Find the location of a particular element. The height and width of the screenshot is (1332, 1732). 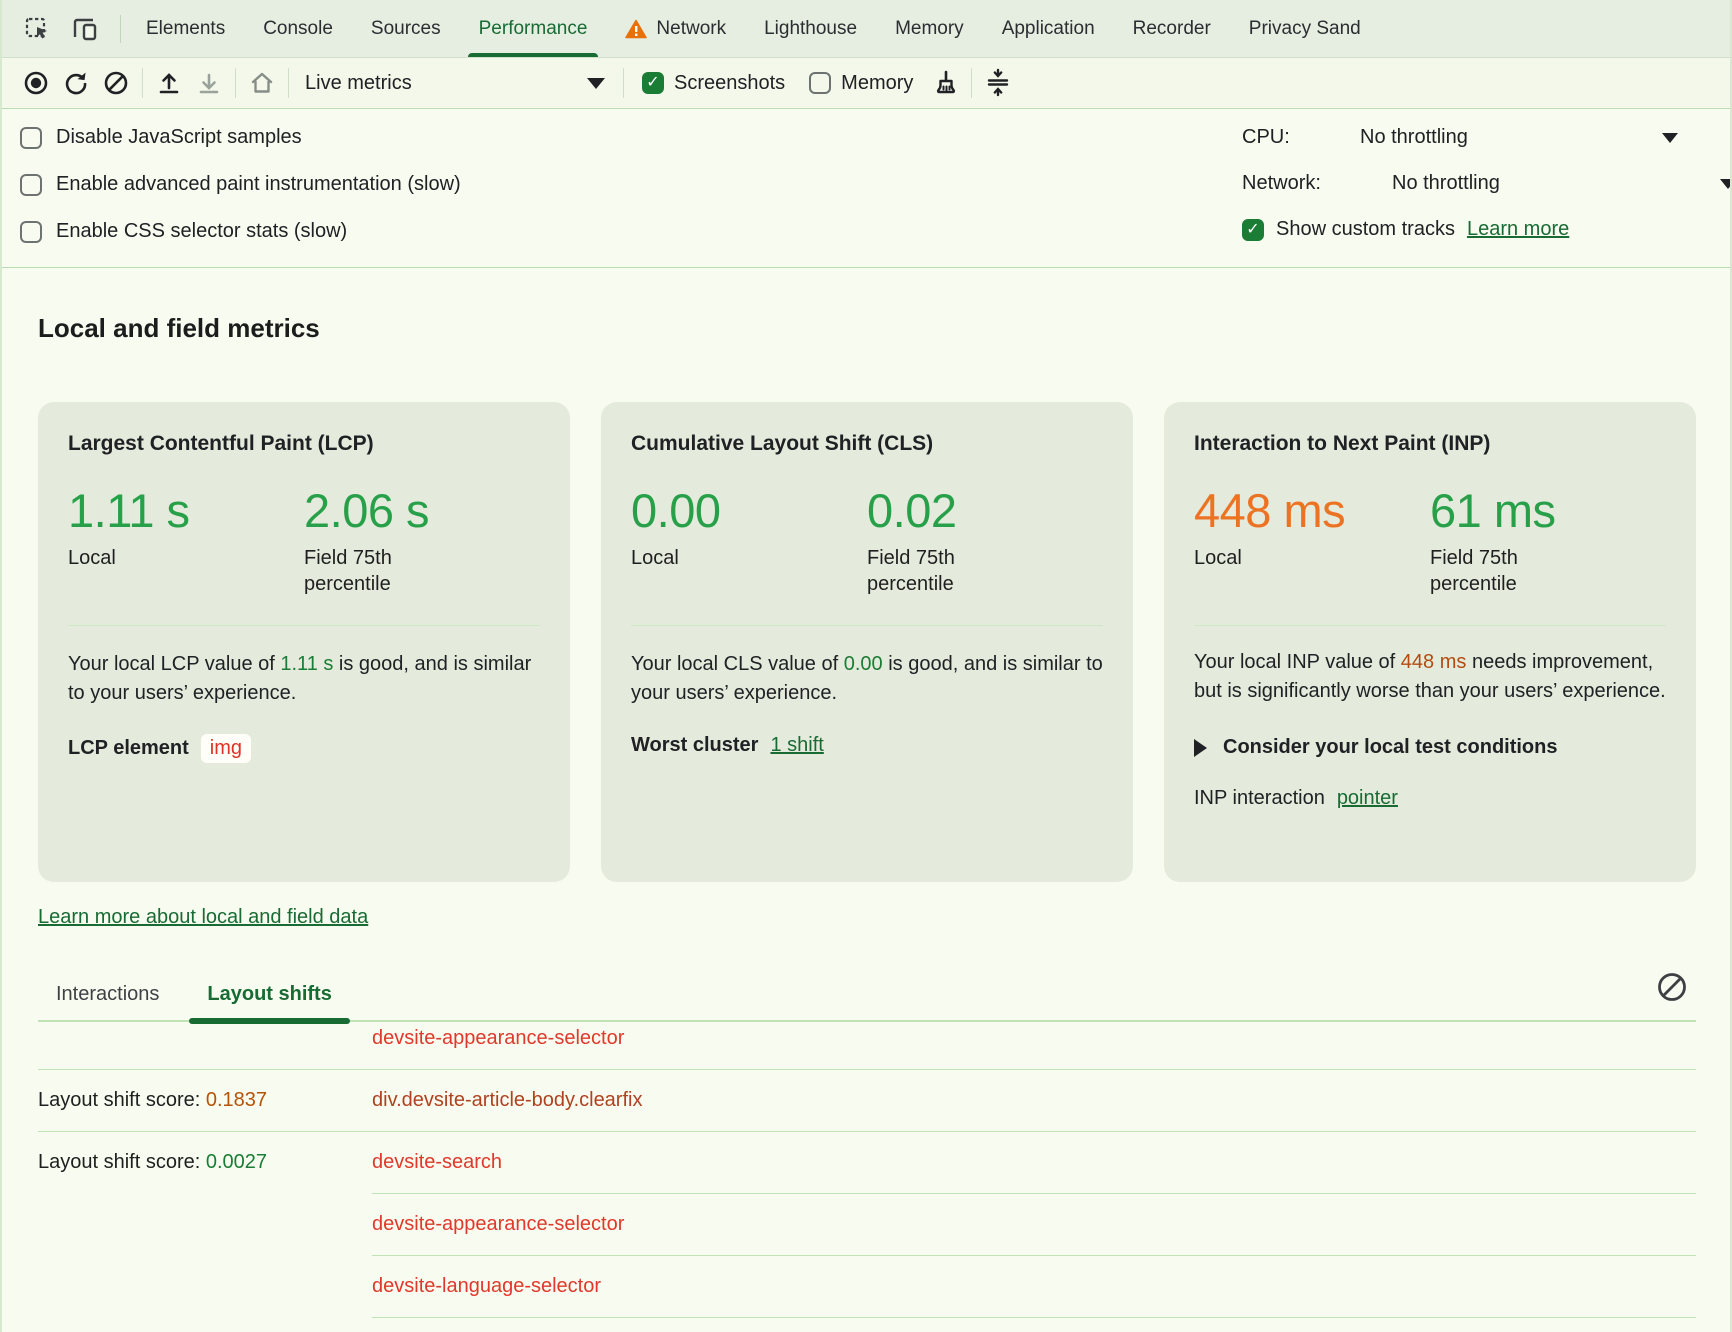

cpu-throttling-select: CPU: No throttling is located at coordinates (1486, 137).